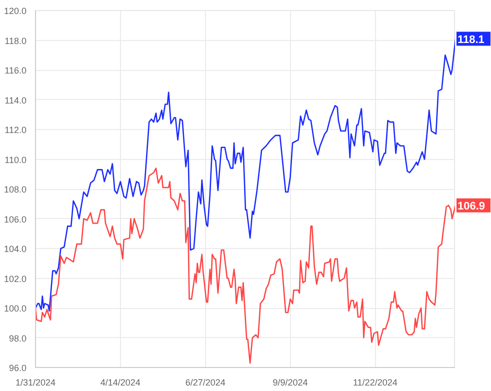  Describe the element at coordinates (205, 383) in the screenshot. I see `x-tick-label: 6/27/2024` at that location.